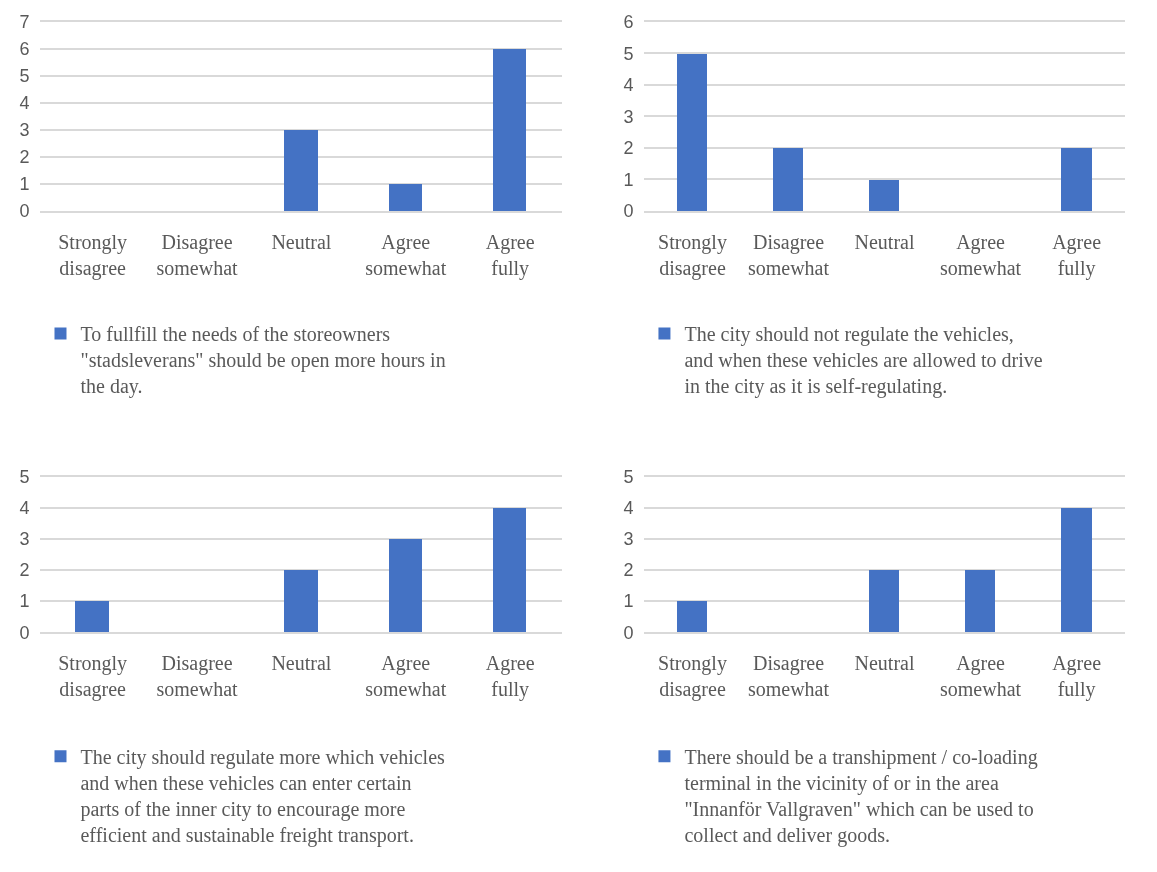  What do you see at coordinates (263, 361) in the screenshot?
I see `legend-label: To fullfill the needs of the storeowners "stadsleverans" should be open more hours in the day.` at bounding box center [263, 361].